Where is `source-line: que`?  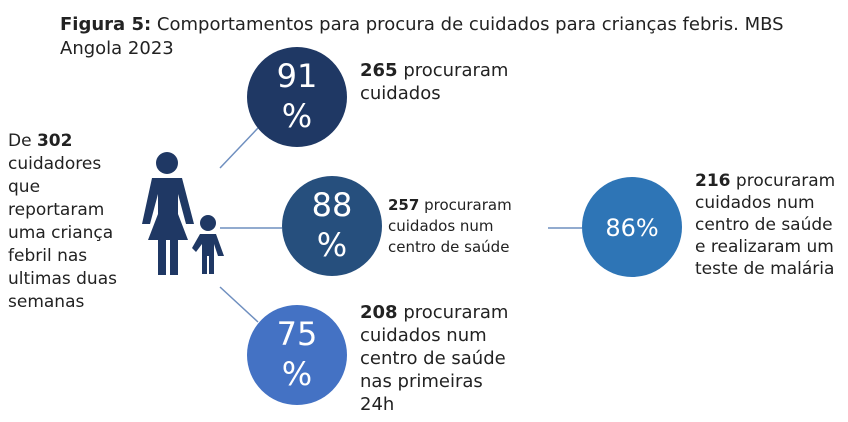
source-line: que is located at coordinates (24, 187).